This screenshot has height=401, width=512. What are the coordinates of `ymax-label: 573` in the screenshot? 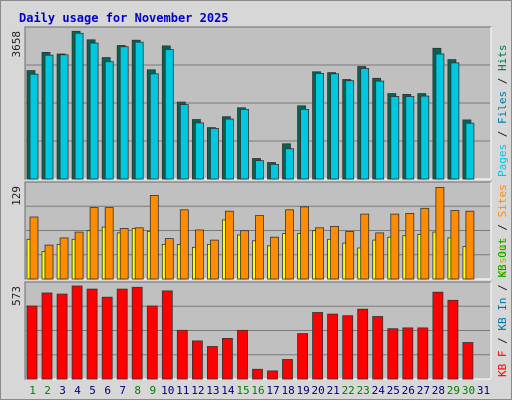 It's located at (16, 296).